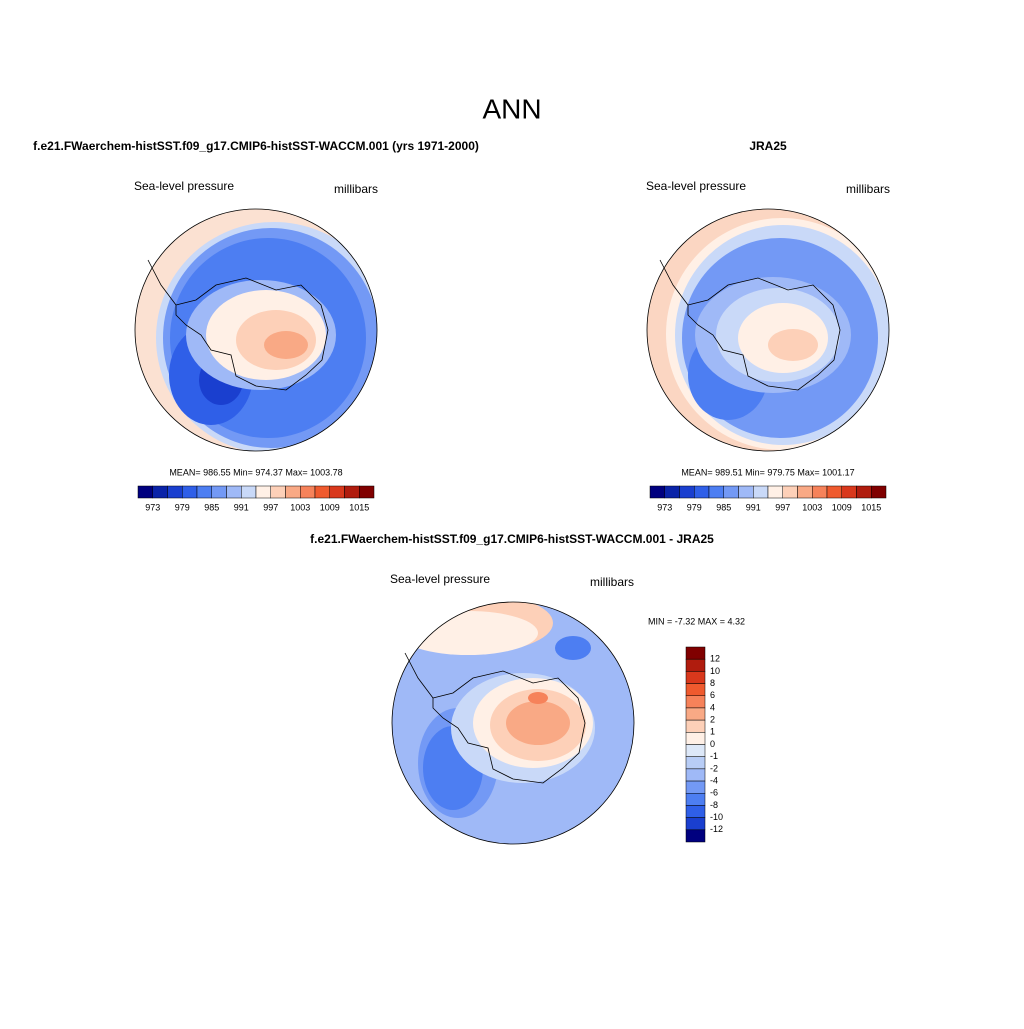 This screenshot has height=1029, width=1024. What do you see at coordinates (712, 695) in the screenshot?
I see `colorbar-label: 6` at bounding box center [712, 695].